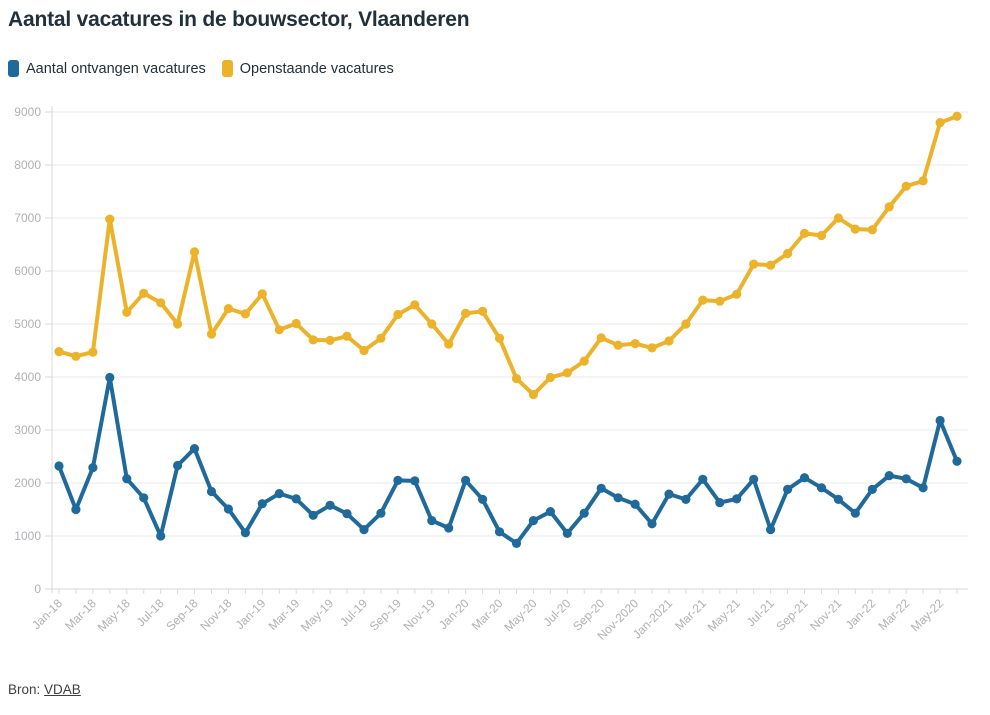 The image size is (990, 715). What do you see at coordinates (62, 689) in the screenshot?
I see `source-link: VDAB` at bounding box center [62, 689].